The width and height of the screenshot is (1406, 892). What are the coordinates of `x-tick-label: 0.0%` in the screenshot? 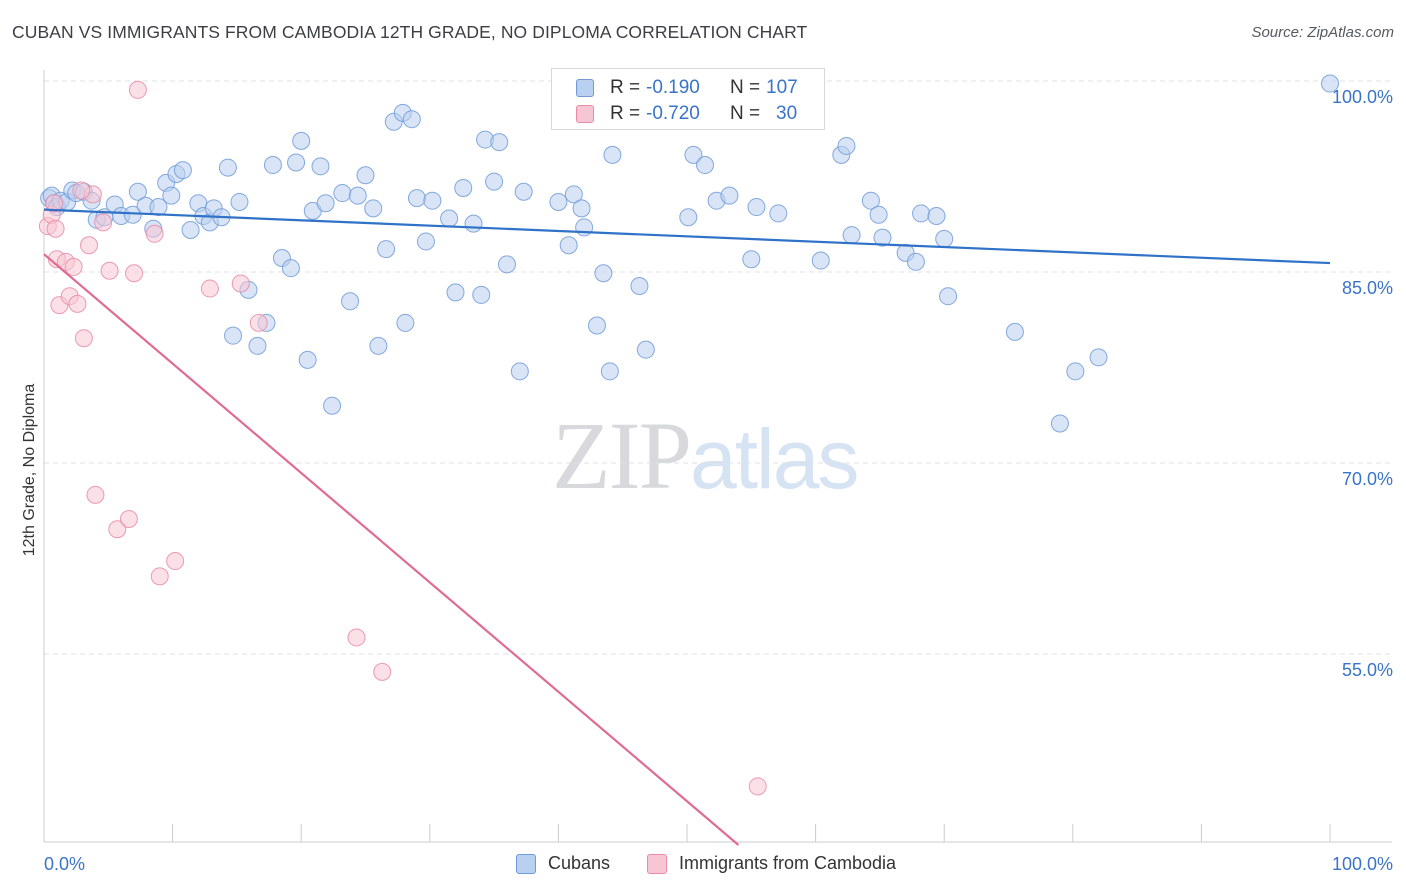 It's located at (64, 864).